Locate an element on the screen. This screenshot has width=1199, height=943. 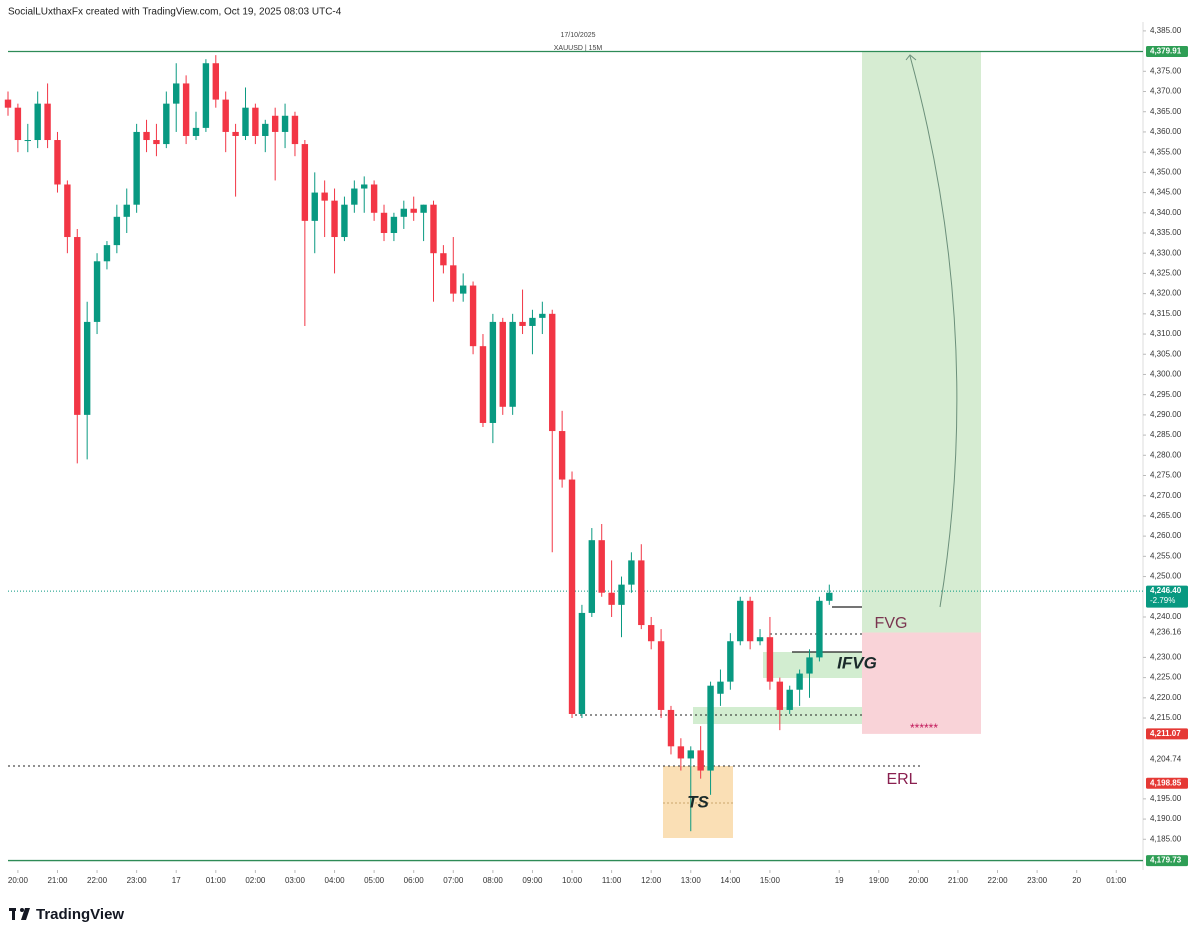
x-tick-label: 13:00 is located at coordinates (691, 880).